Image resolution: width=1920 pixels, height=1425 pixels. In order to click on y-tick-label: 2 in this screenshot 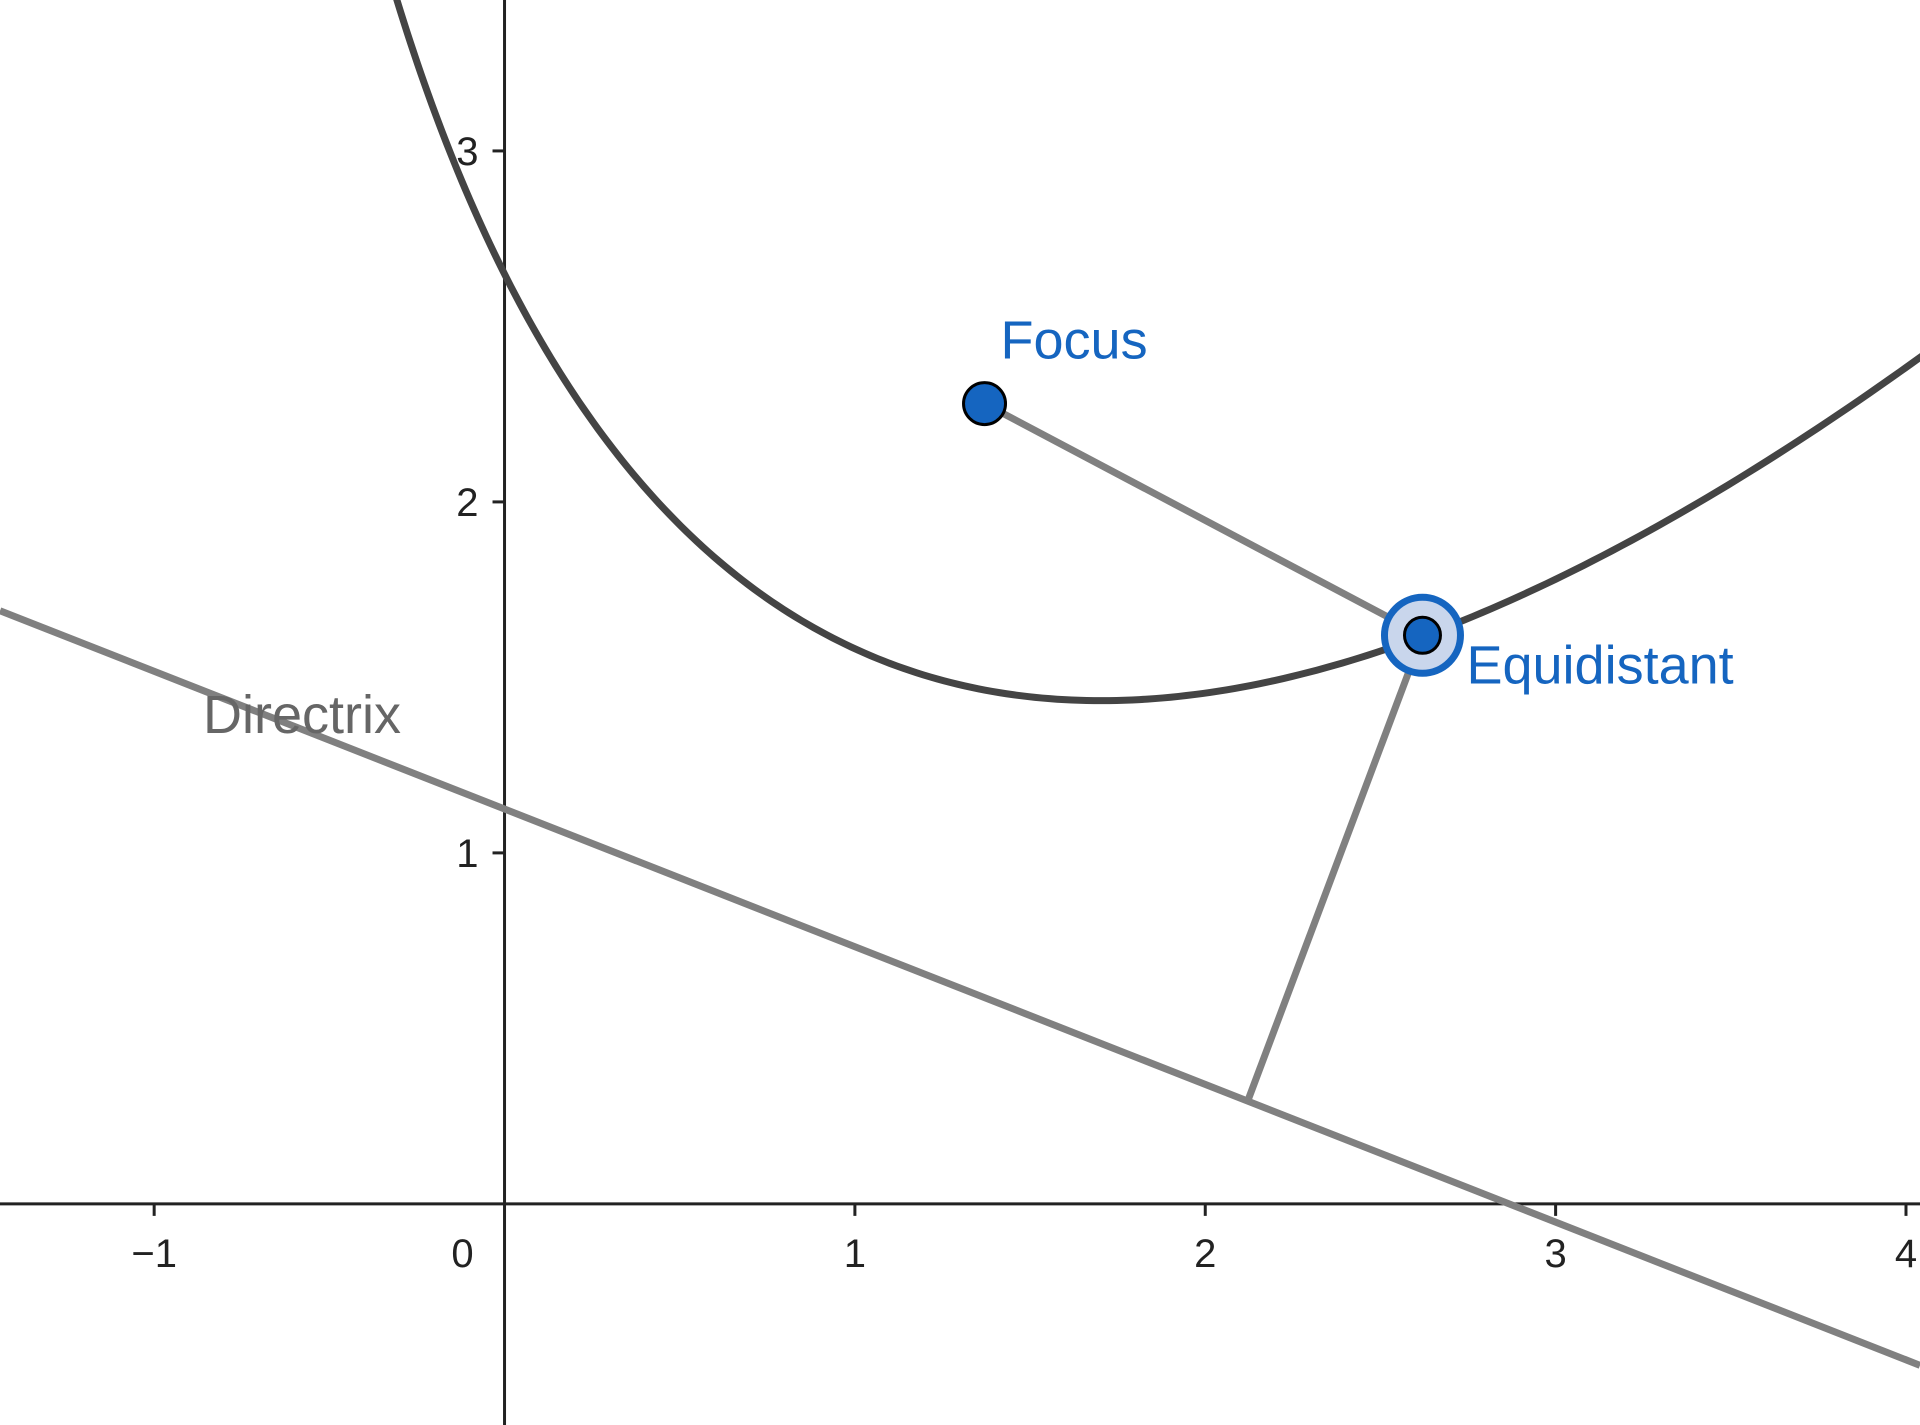, I will do `click(467, 503)`.